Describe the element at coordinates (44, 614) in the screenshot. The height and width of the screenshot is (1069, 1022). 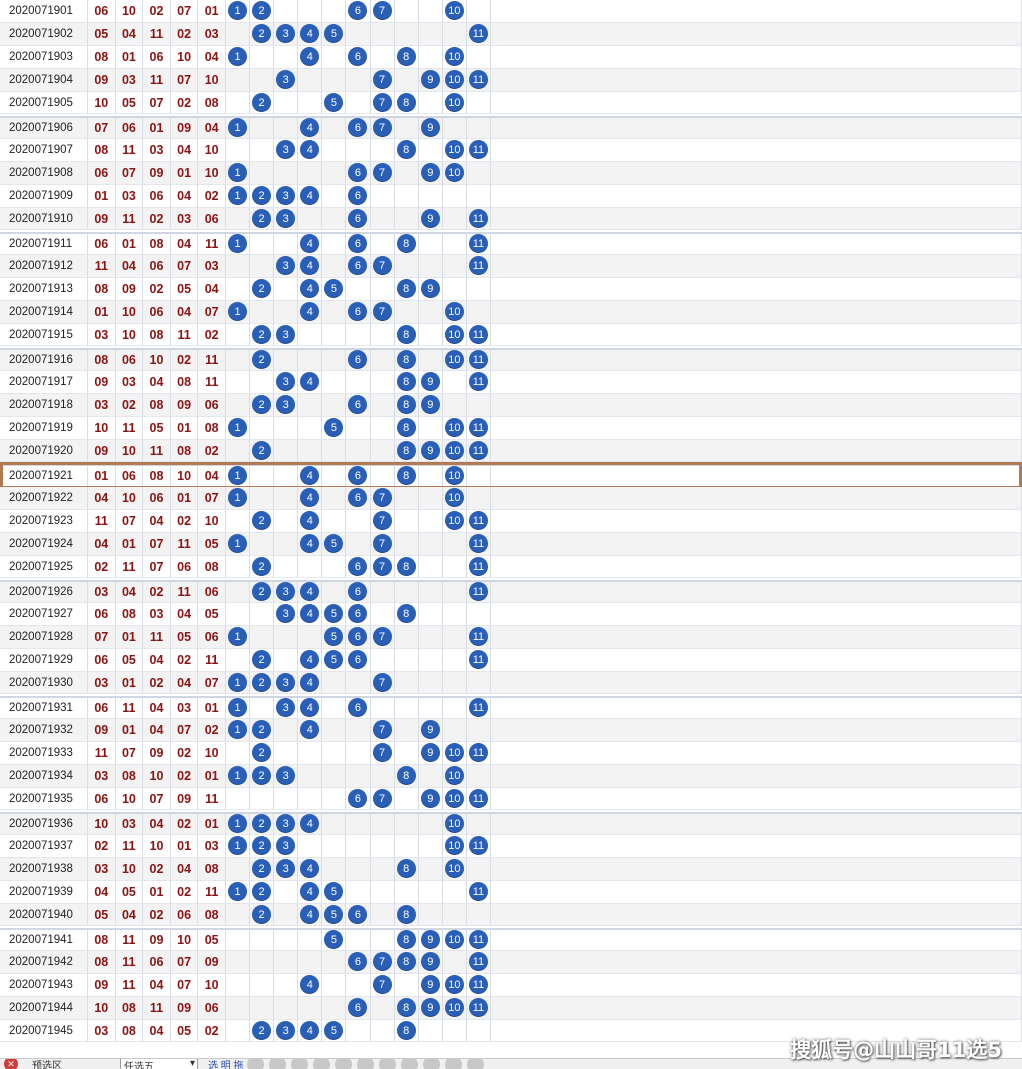
I see `issue-number: 2020071927` at that location.